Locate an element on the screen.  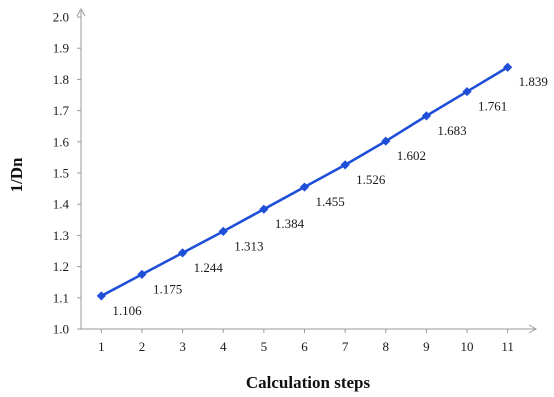
x-tick-label: 5 is located at coordinates (264, 346).